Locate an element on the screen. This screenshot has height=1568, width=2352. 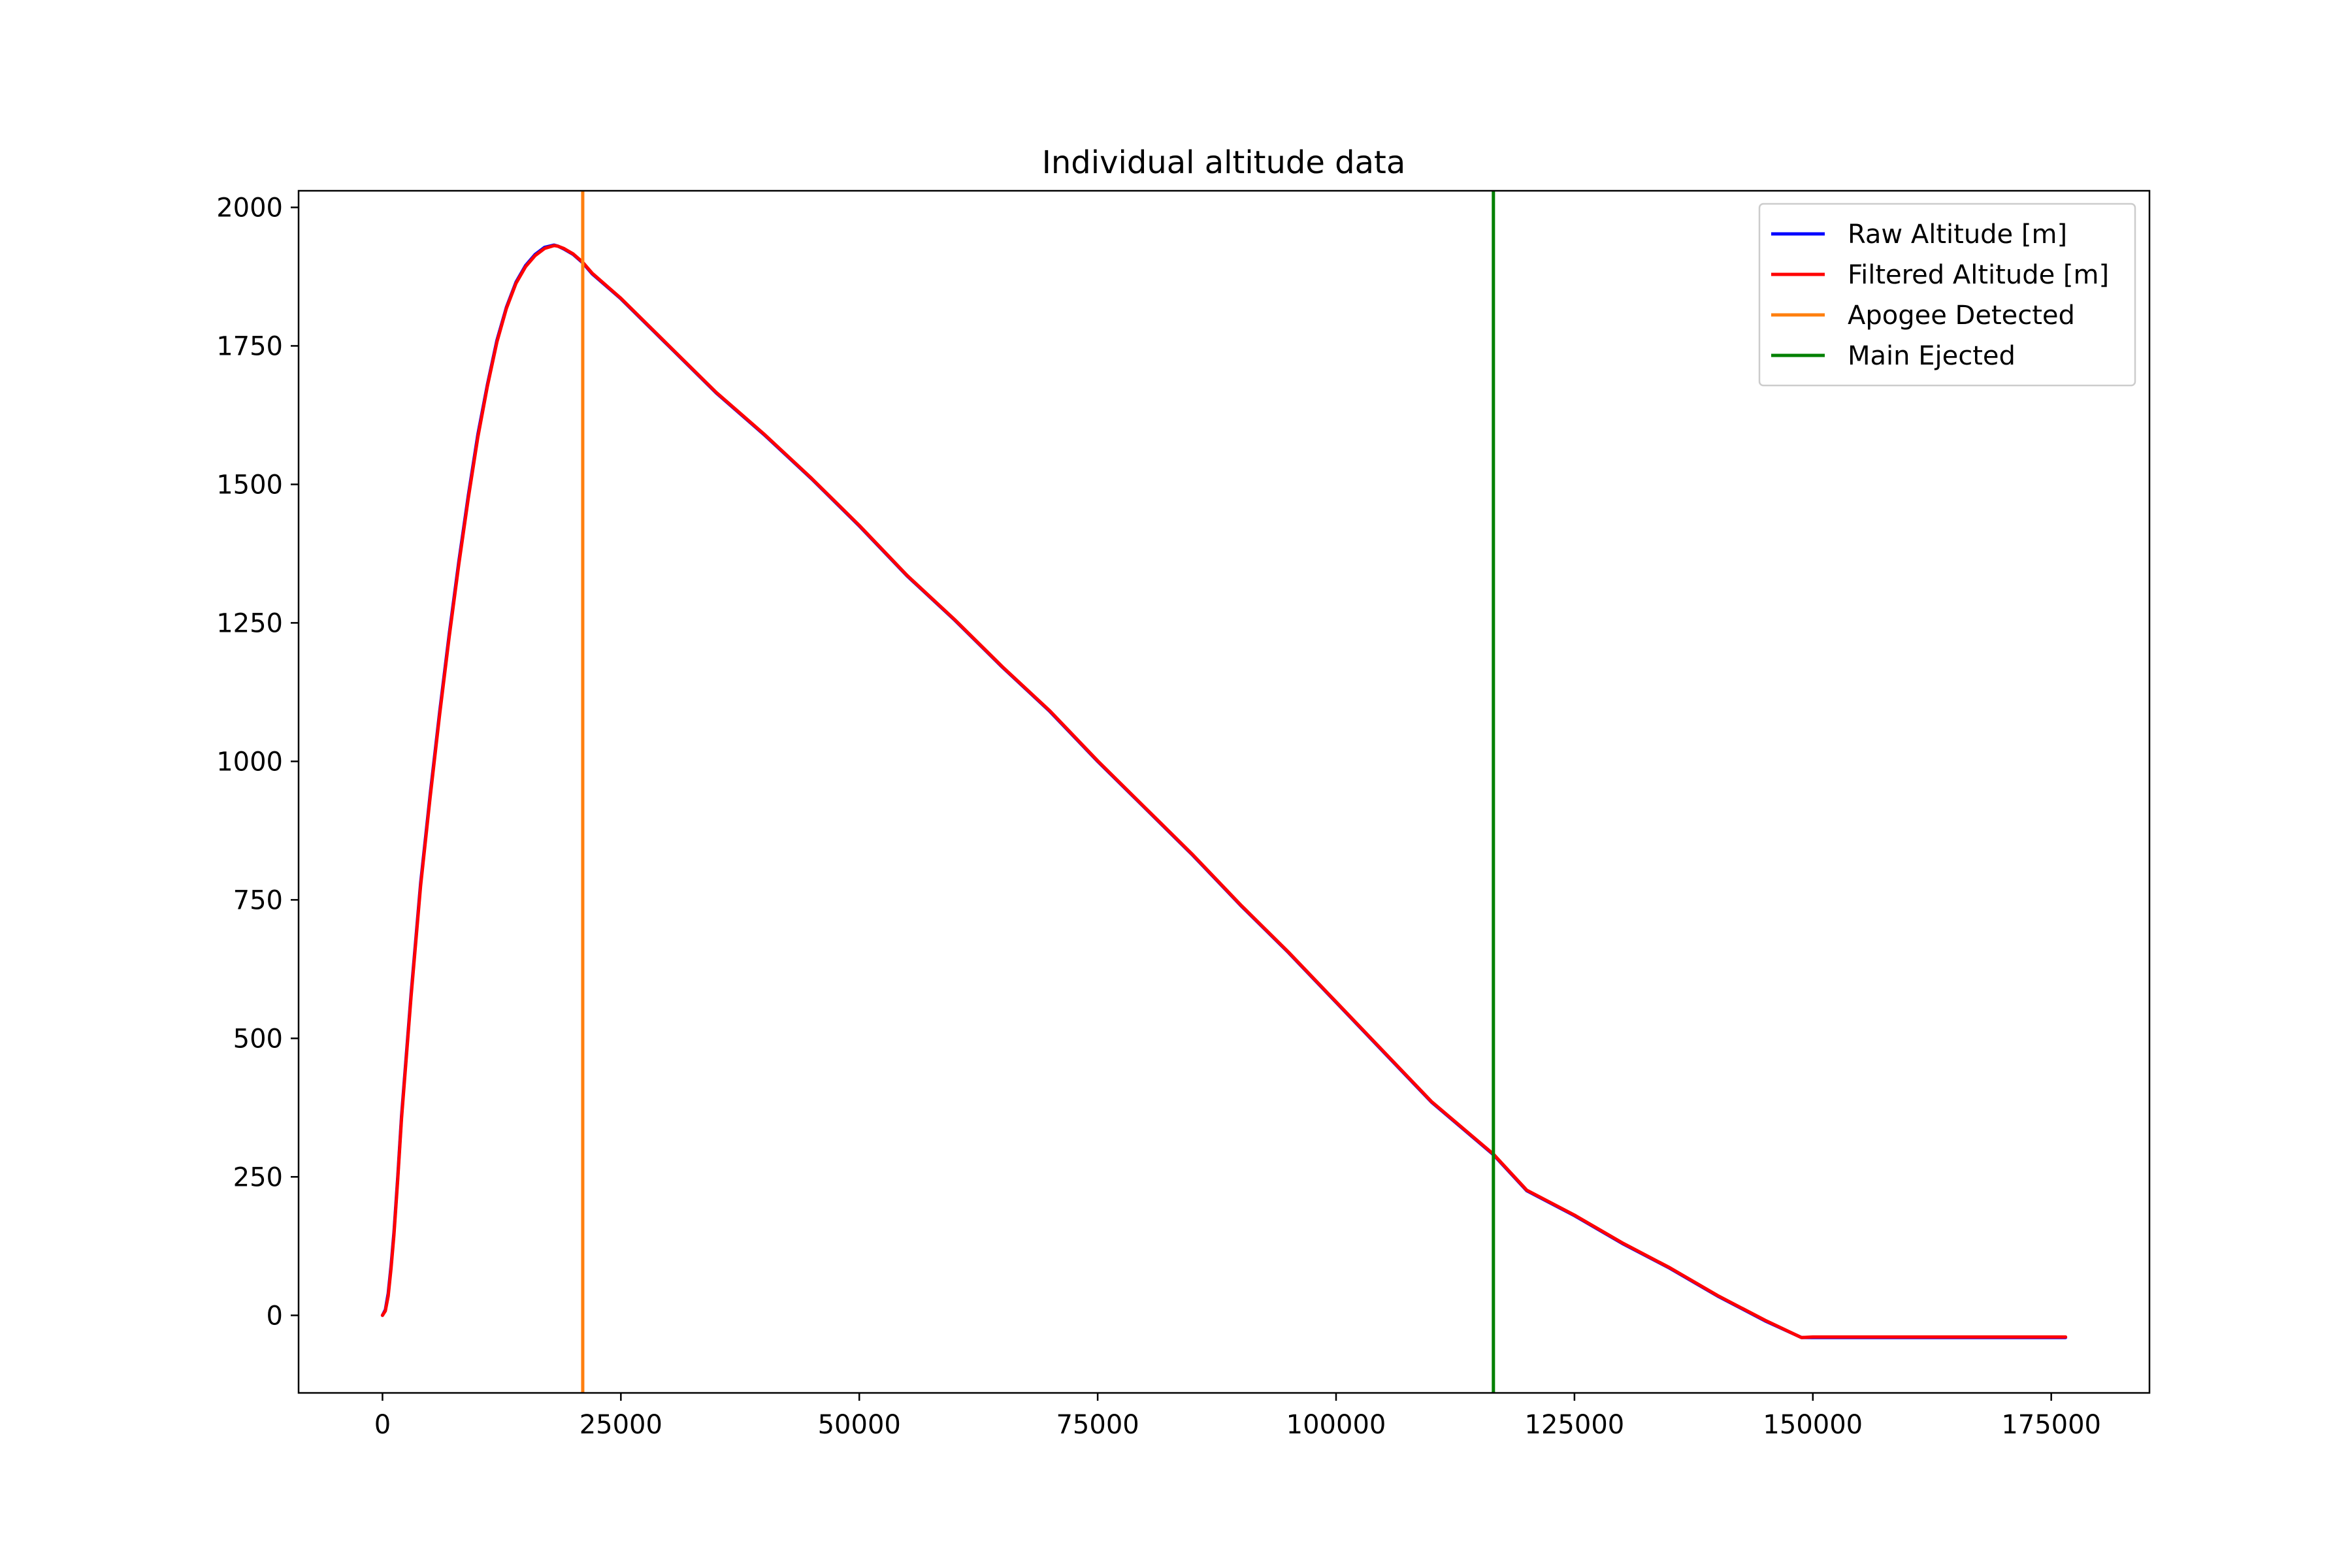
legend-label: Apogee Detected is located at coordinates (1961, 316).